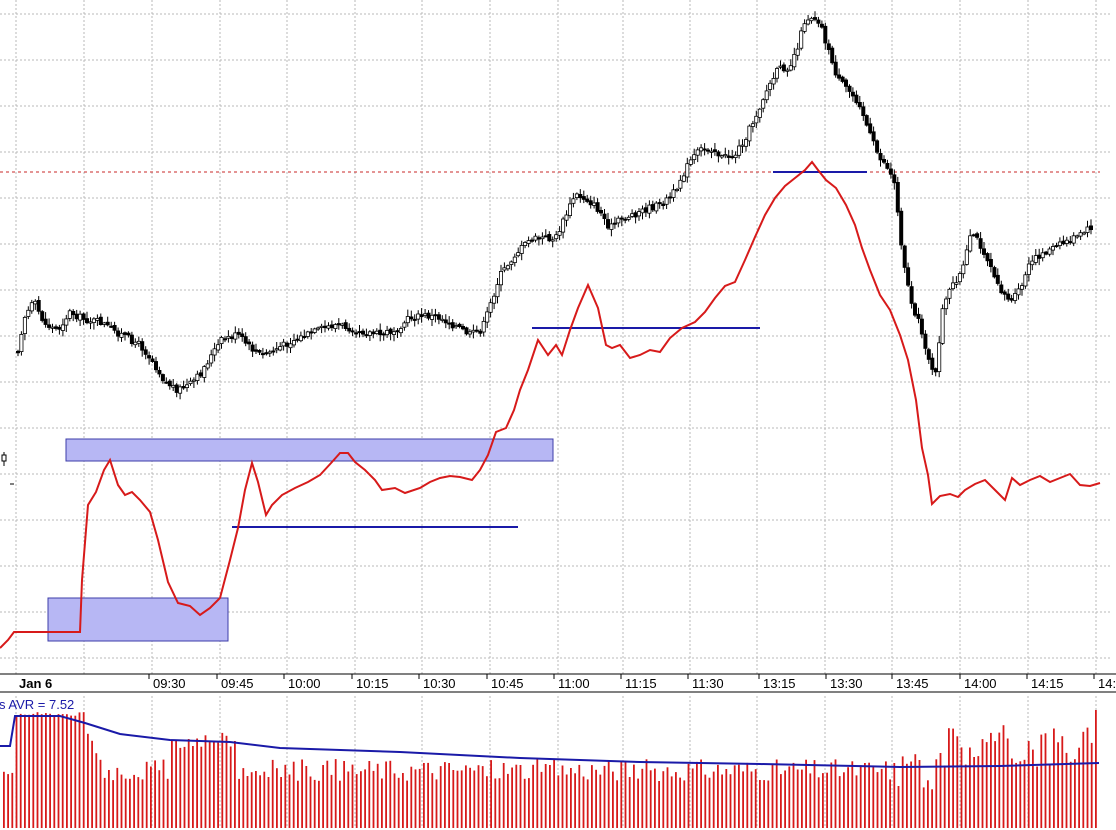  What do you see at coordinates (309, 450) in the screenshot?
I see `resistance-zone` at bounding box center [309, 450].